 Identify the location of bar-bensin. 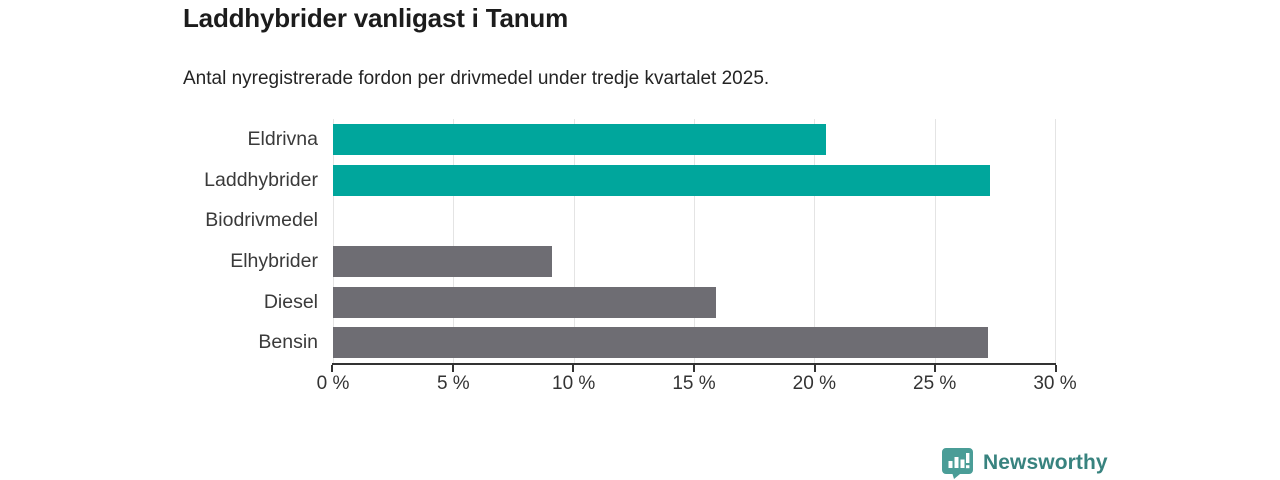
(660, 343).